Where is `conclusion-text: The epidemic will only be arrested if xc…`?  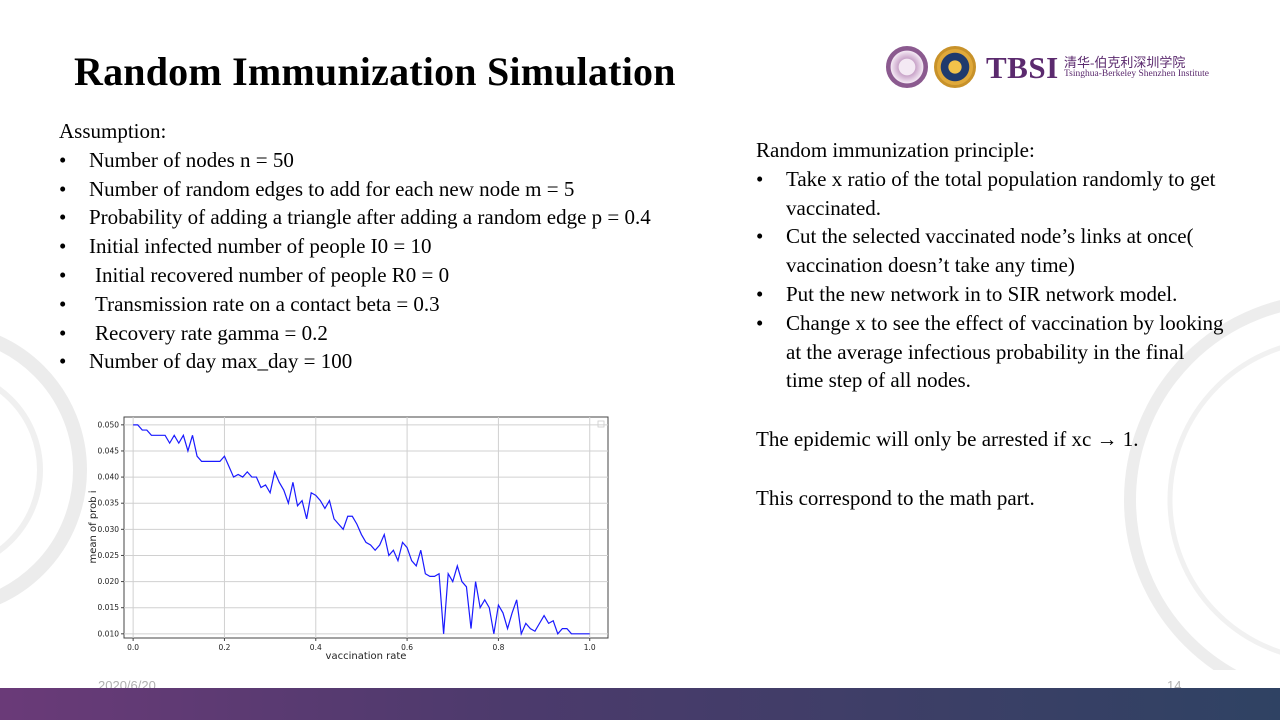 conclusion-text: The epidemic will only be arrested if xc… is located at coordinates (947, 439).